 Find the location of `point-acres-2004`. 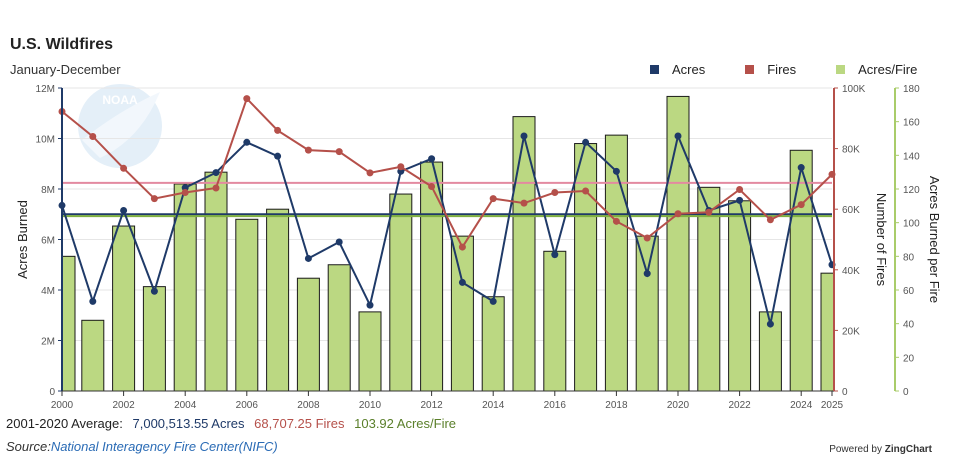

point-acres-2004 is located at coordinates (185, 188).